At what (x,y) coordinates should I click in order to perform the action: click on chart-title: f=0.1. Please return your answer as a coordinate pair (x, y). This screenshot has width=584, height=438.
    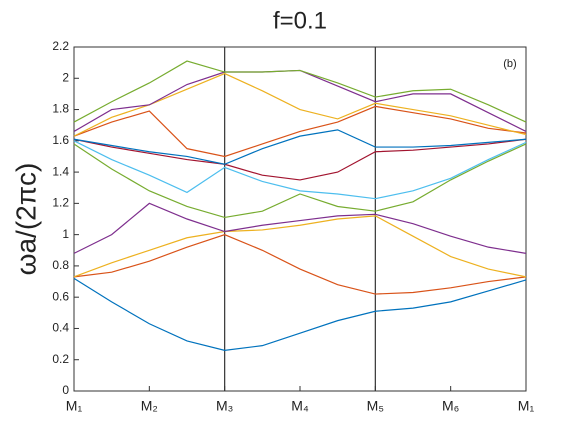
    Looking at the image, I should click on (300, 20).